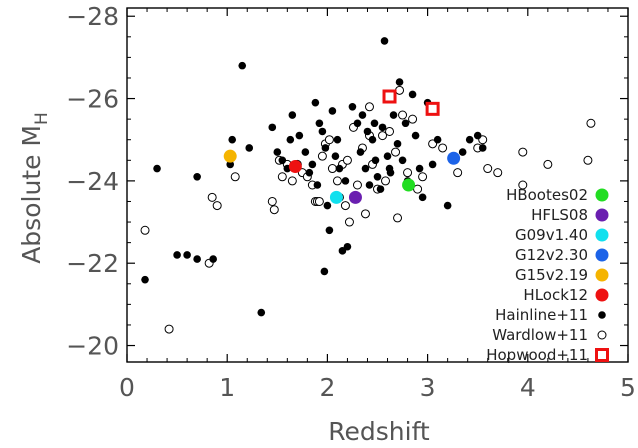  What do you see at coordinates (551, 235) in the screenshot?
I see `legend-label-g09v1-40: G09v1.40` at bounding box center [551, 235].